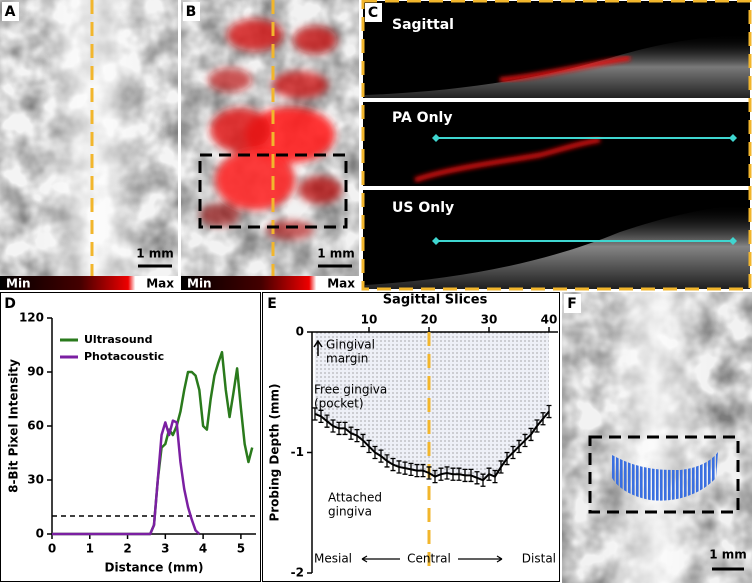 This screenshot has height=583, width=752. I want to click on y-axis-label: Probing Depth (mm), so click(275, 452).